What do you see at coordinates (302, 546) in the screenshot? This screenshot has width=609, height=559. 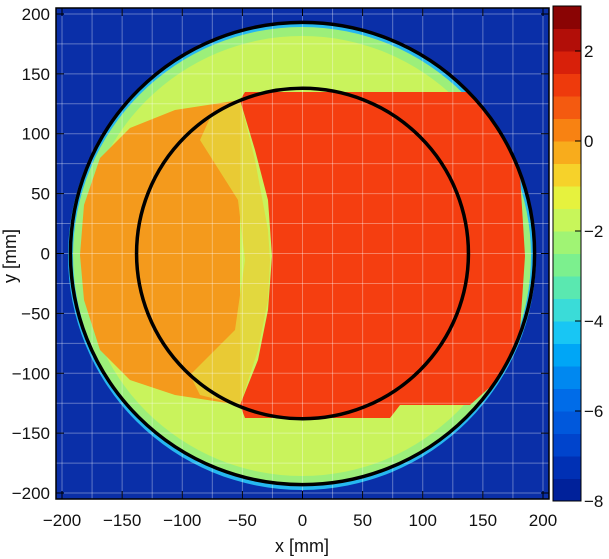 I see `x-axis-title: x [mm]` at bounding box center [302, 546].